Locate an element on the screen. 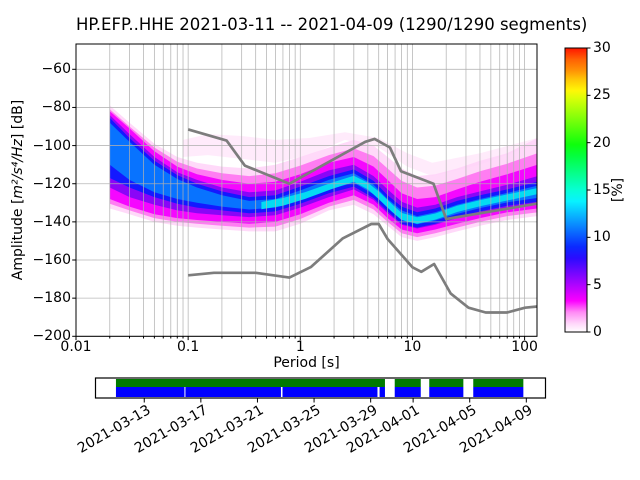 The height and width of the screenshot is (480, 640). y-tick-label: −100 is located at coordinates (51, 145).